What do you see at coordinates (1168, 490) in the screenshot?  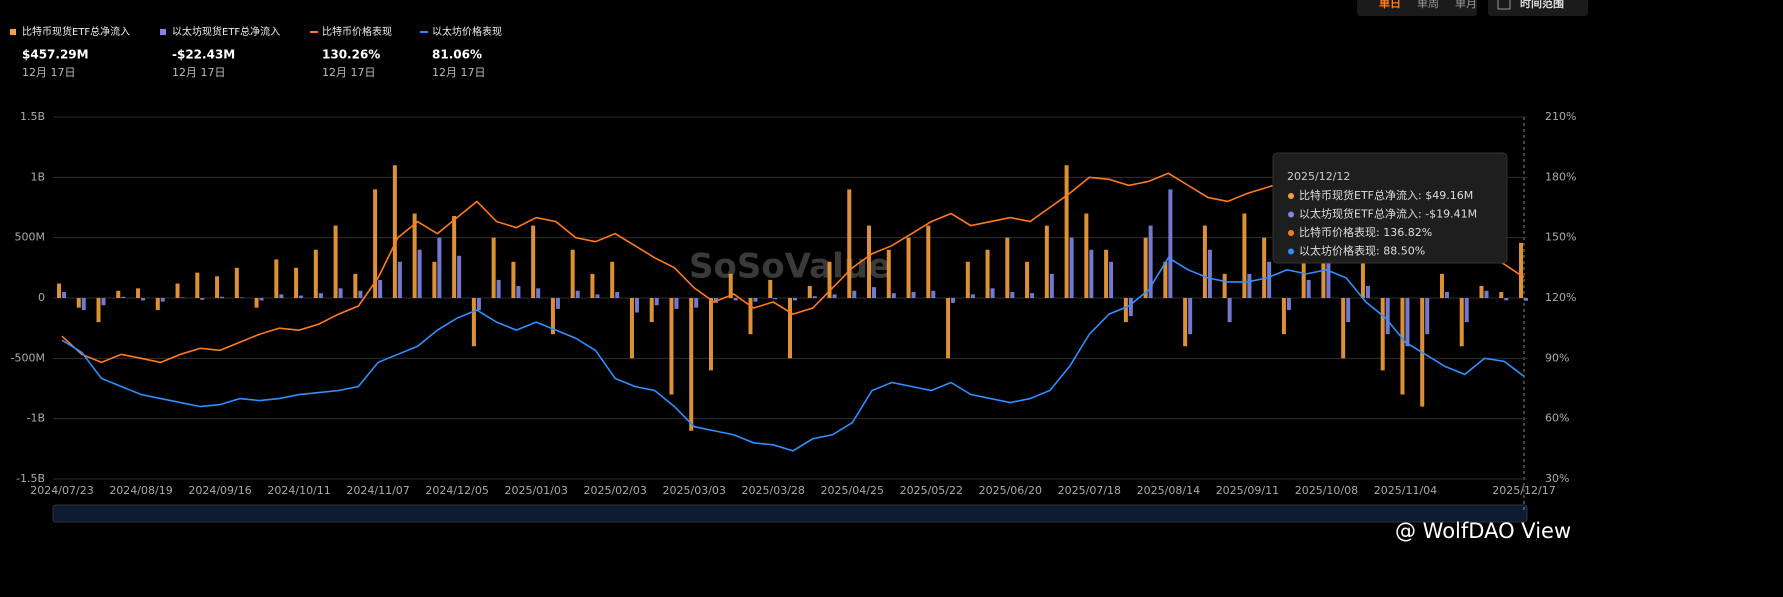 I see `x-tick-label: 2025/08/14` at bounding box center [1168, 490].